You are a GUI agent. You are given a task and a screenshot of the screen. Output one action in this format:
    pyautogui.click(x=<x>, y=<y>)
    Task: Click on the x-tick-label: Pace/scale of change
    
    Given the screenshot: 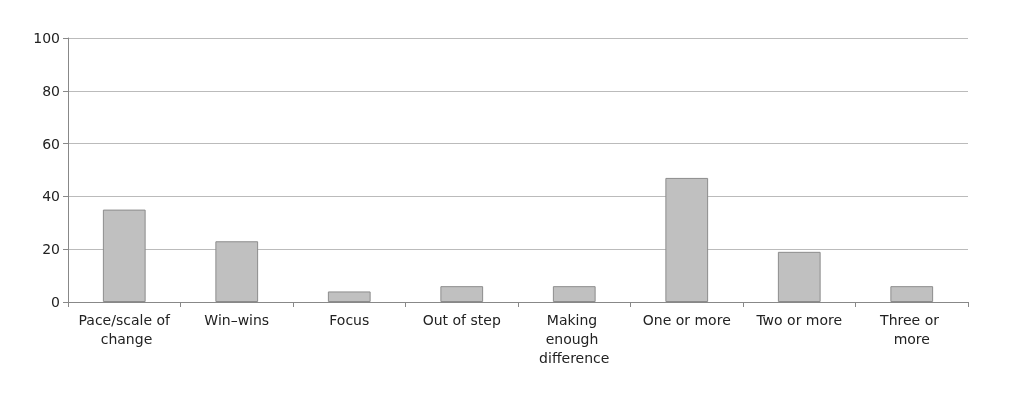 What is the action you would take?
    pyautogui.click(x=125, y=329)
    